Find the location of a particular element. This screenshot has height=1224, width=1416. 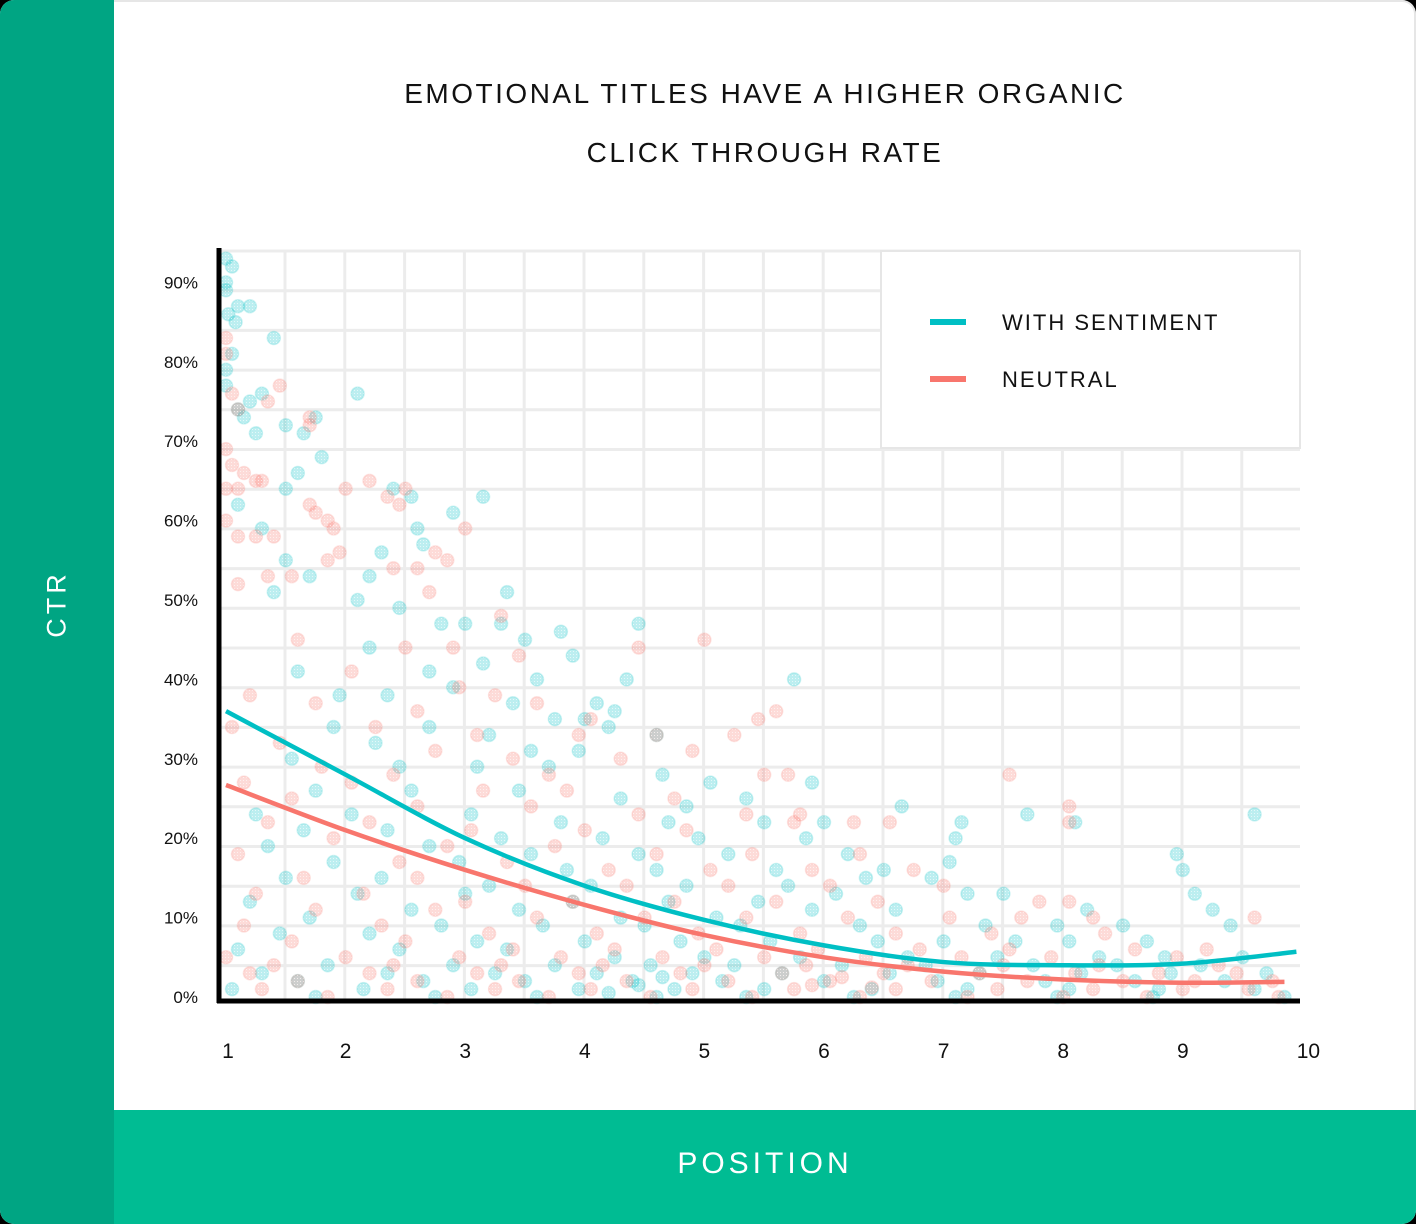

x-axis-panel: POSITION is located at coordinates (765, 1167).